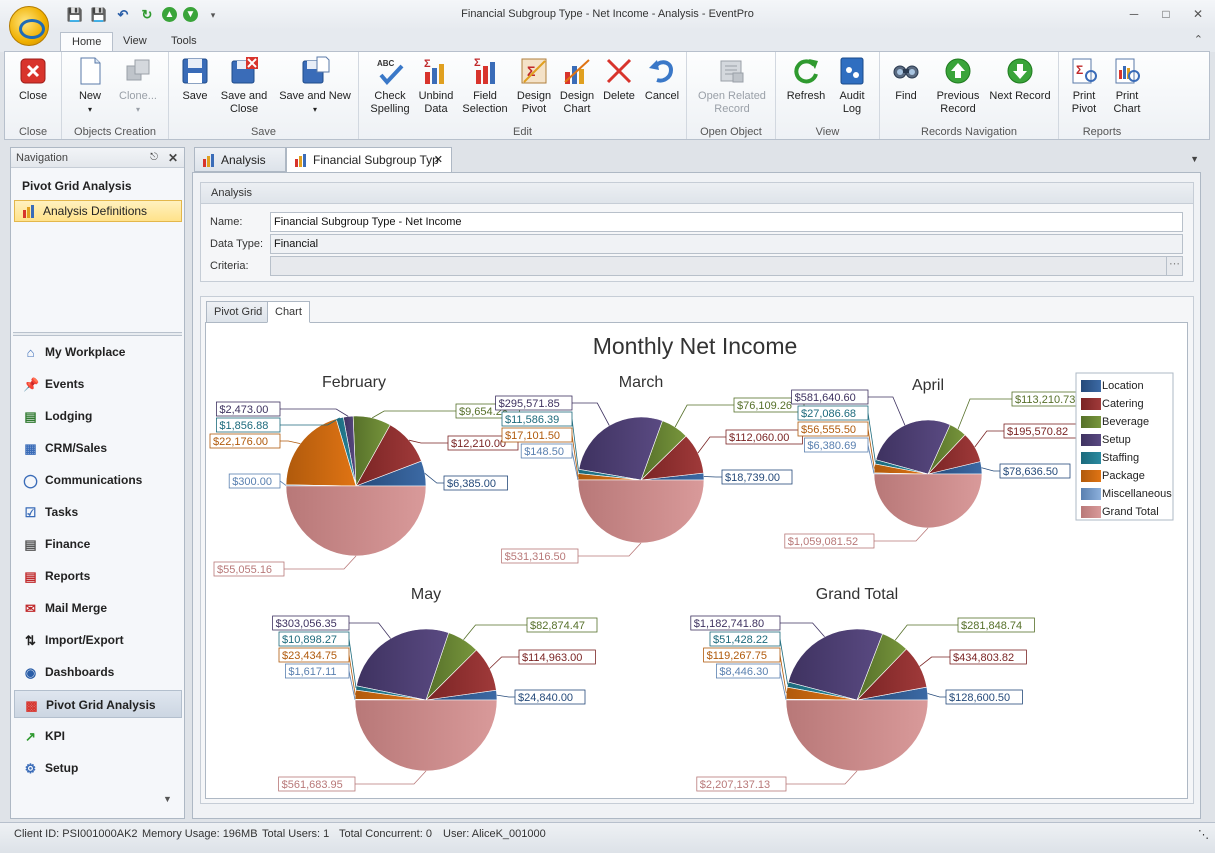 The width and height of the screenshot is (1215, 853). What do you see at coordinates (438, 160) in the screenshot?
I see `close-tab-icon: ✕` at bounding box center [438, 160].